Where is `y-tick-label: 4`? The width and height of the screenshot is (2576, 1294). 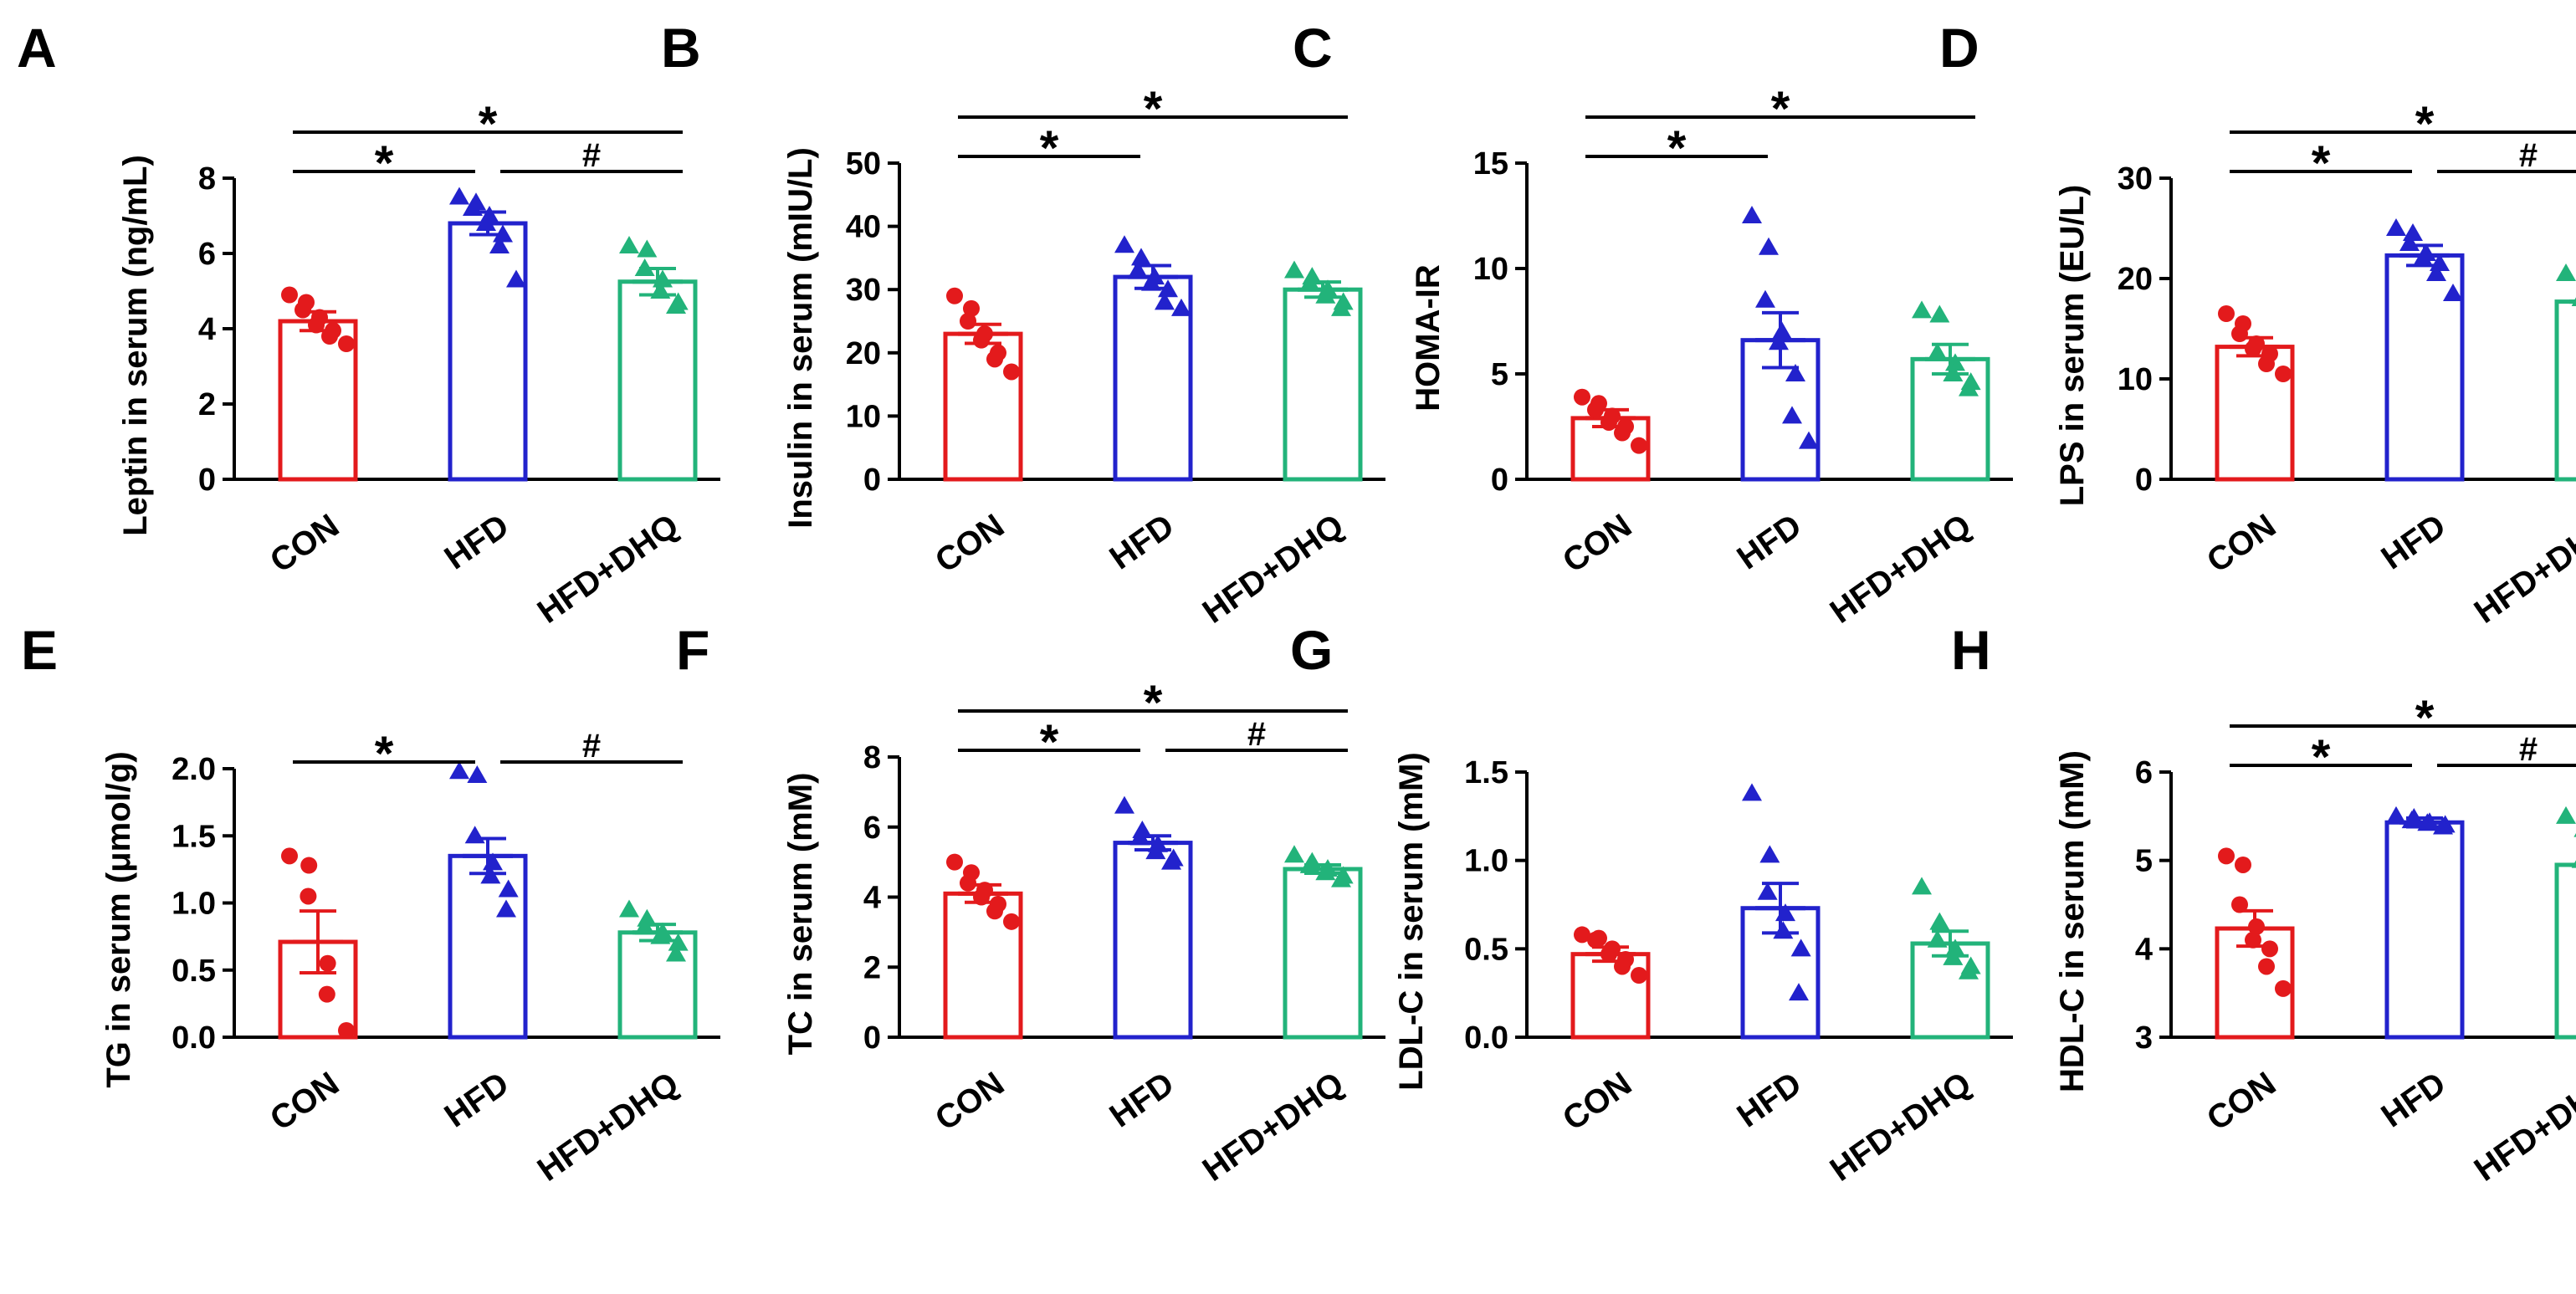
y-tick-label: 4 is located at coordinates (2144, 949).